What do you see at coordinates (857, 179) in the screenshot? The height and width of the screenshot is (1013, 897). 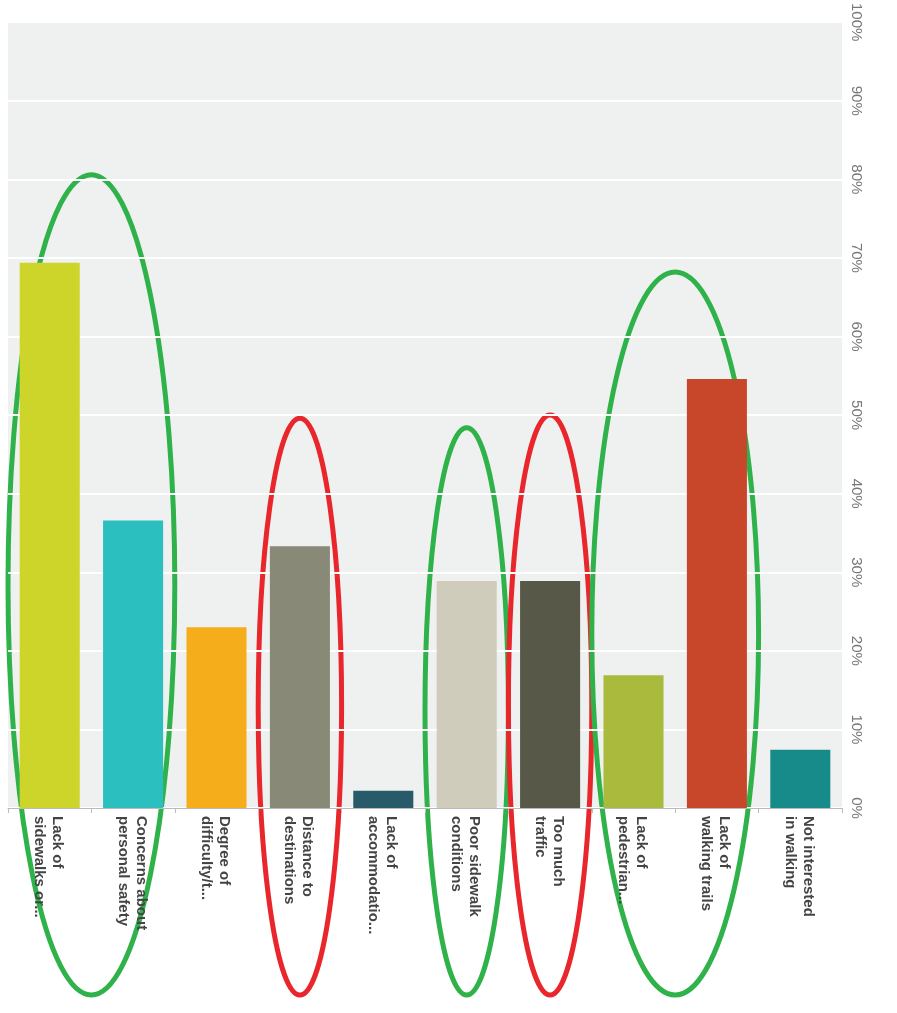 I see `y-tick-label: 80%` at bounding box center [857, 179].